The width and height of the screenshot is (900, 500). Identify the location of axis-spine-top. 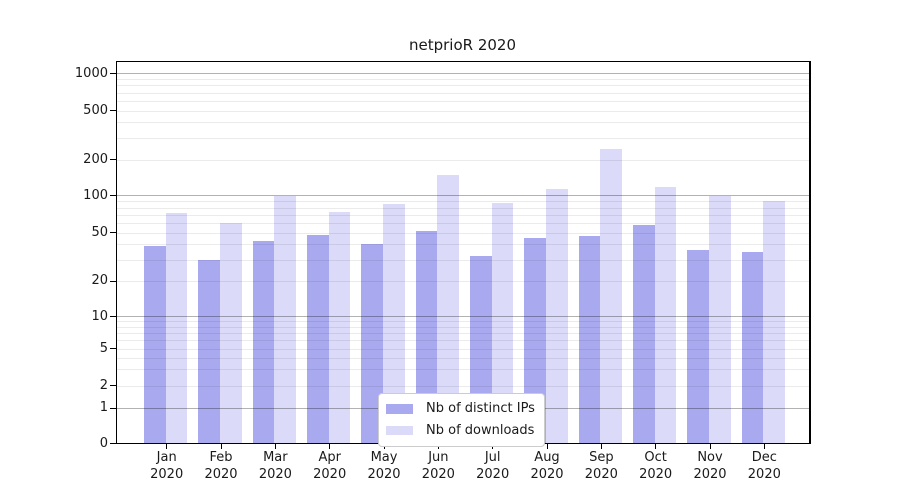
(463, 61).